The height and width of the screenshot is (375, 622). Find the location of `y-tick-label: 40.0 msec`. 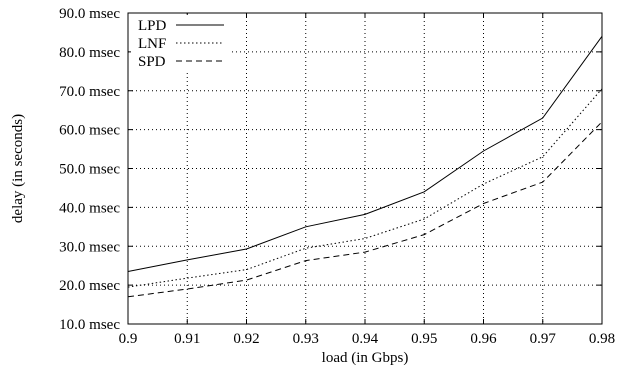

y-tick-label: 40.0 msec is located at coordinates (89, 208).